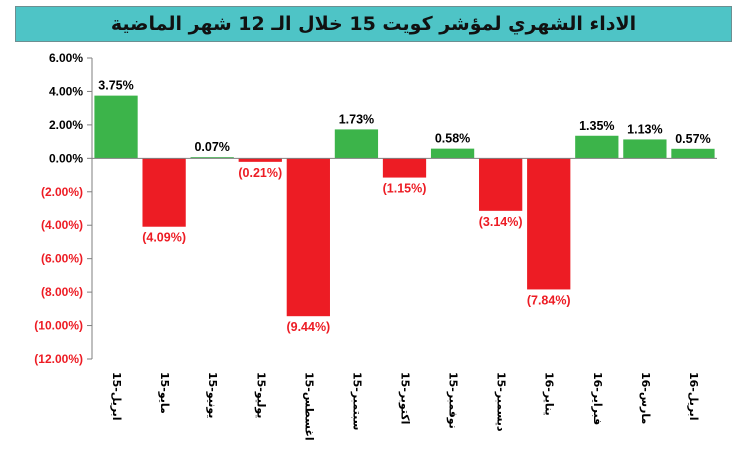 This screenshot has width=750, height=450. What do you see at coordinates (66, 58) in the screenshot?
I see `y-tick-label: 6.00%` at bounding box center [66, 58].